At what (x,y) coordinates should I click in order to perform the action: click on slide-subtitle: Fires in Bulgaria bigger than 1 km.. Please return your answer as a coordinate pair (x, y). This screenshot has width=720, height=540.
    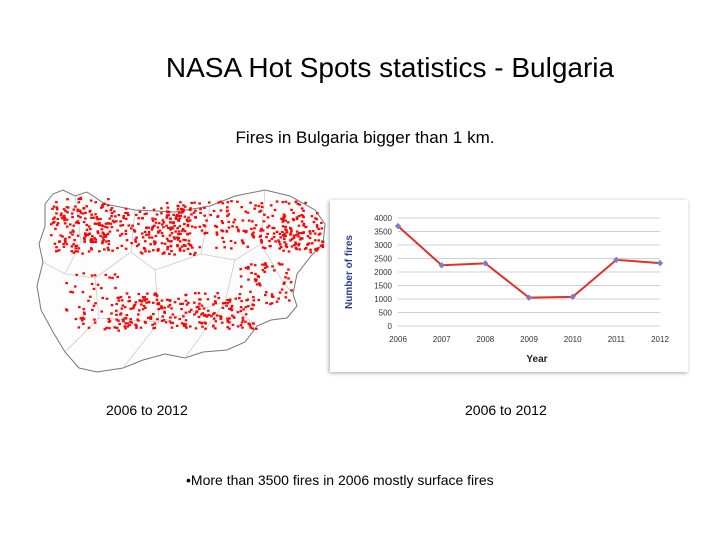
    Looking at the image, I should click on (365, 137).